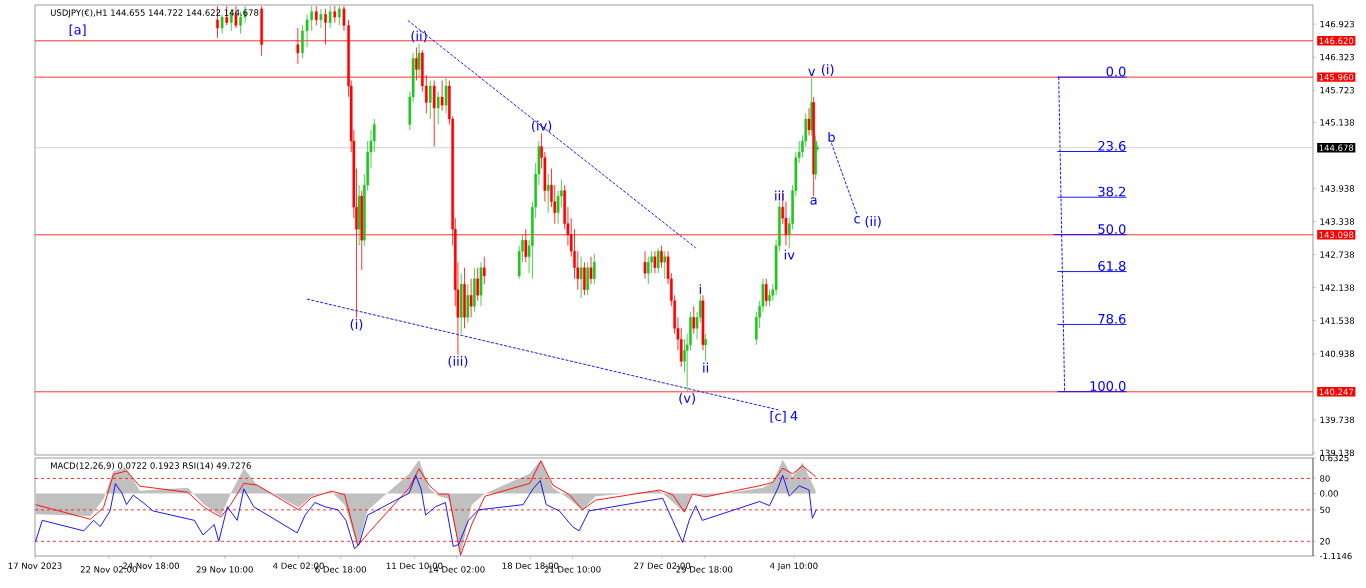 The image size is (1366, 588). I want to click on annotation: 38.2, so click(1112, 191).